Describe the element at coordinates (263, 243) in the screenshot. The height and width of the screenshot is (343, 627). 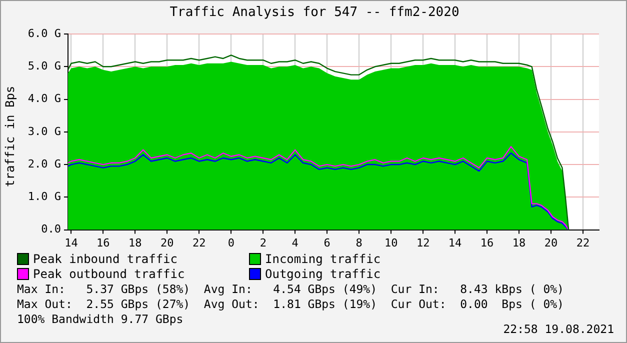
I see `x-tick-label: 2` at that location.